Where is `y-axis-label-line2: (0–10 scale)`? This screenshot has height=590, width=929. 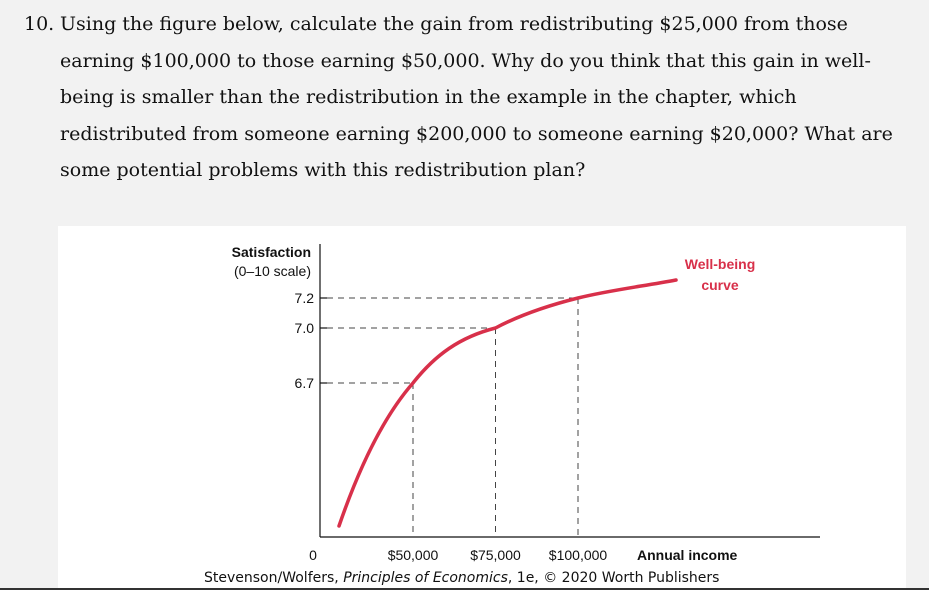
y-axis-label-line2: (0–10 scale) is located at coordinates (272, 271).